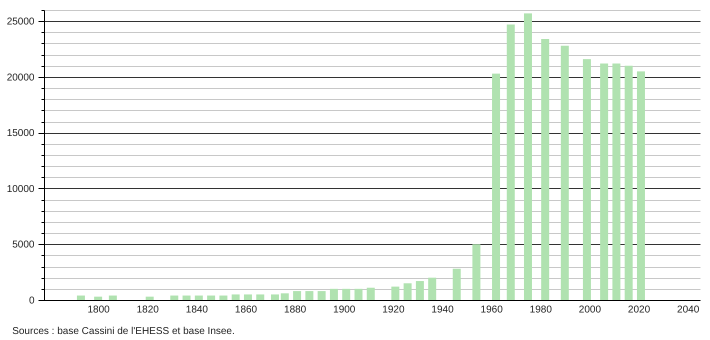  What do you see at coordinates (99, 310) in the screenshot?
I see `x-tick-label: 1800` at bounding box center [99, 310].